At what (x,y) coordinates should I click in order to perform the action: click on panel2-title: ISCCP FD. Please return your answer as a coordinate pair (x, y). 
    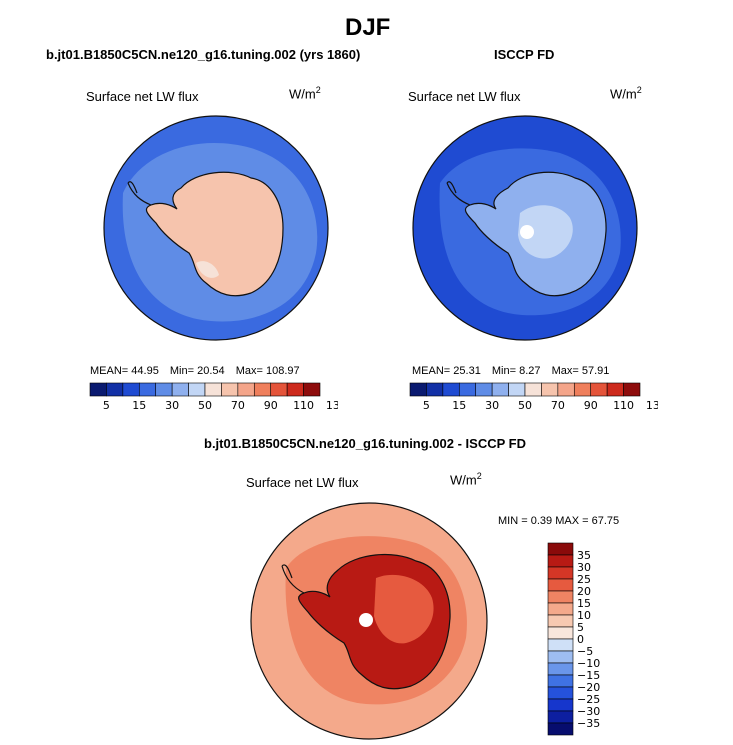
    Looking at the image, I should click on (524, 54).